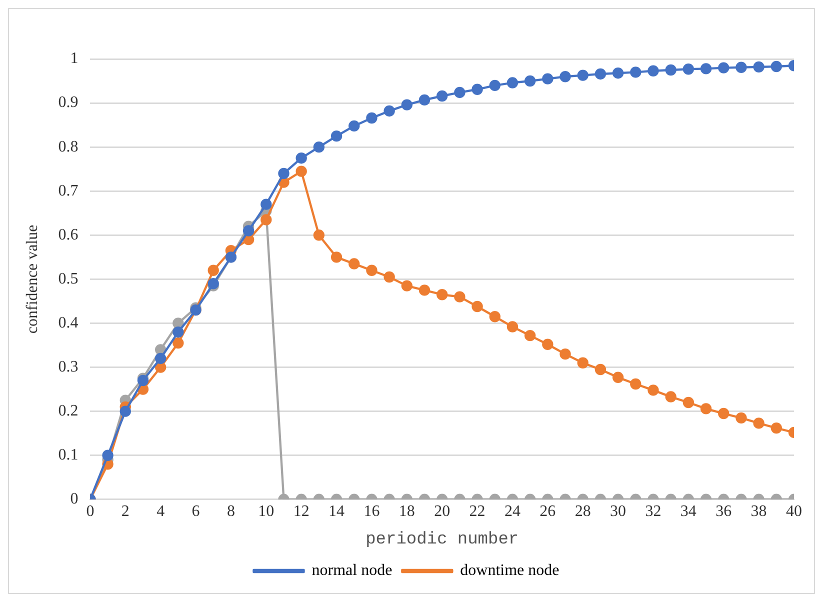 The width and height of the screenshot is (823, 602). I want to click on x-tick-label: 24, so click(512, 511).